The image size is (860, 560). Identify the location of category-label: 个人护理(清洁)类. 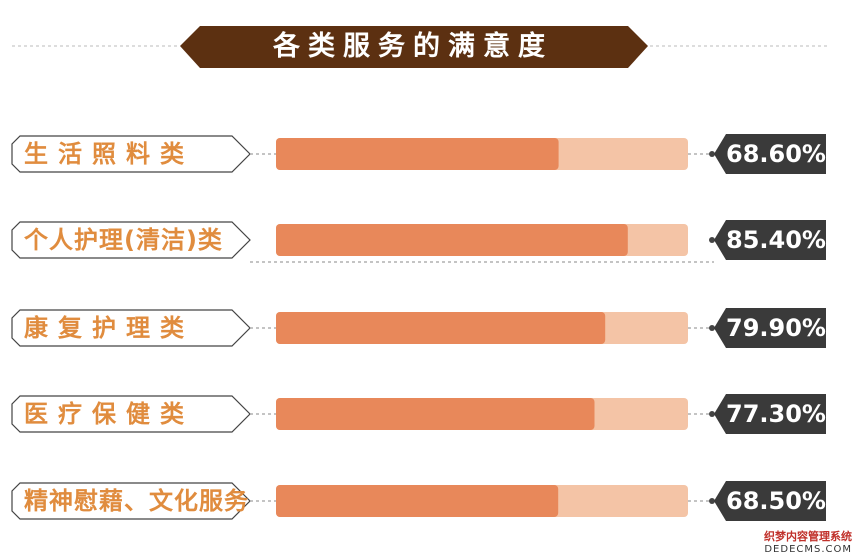
(123, 240).